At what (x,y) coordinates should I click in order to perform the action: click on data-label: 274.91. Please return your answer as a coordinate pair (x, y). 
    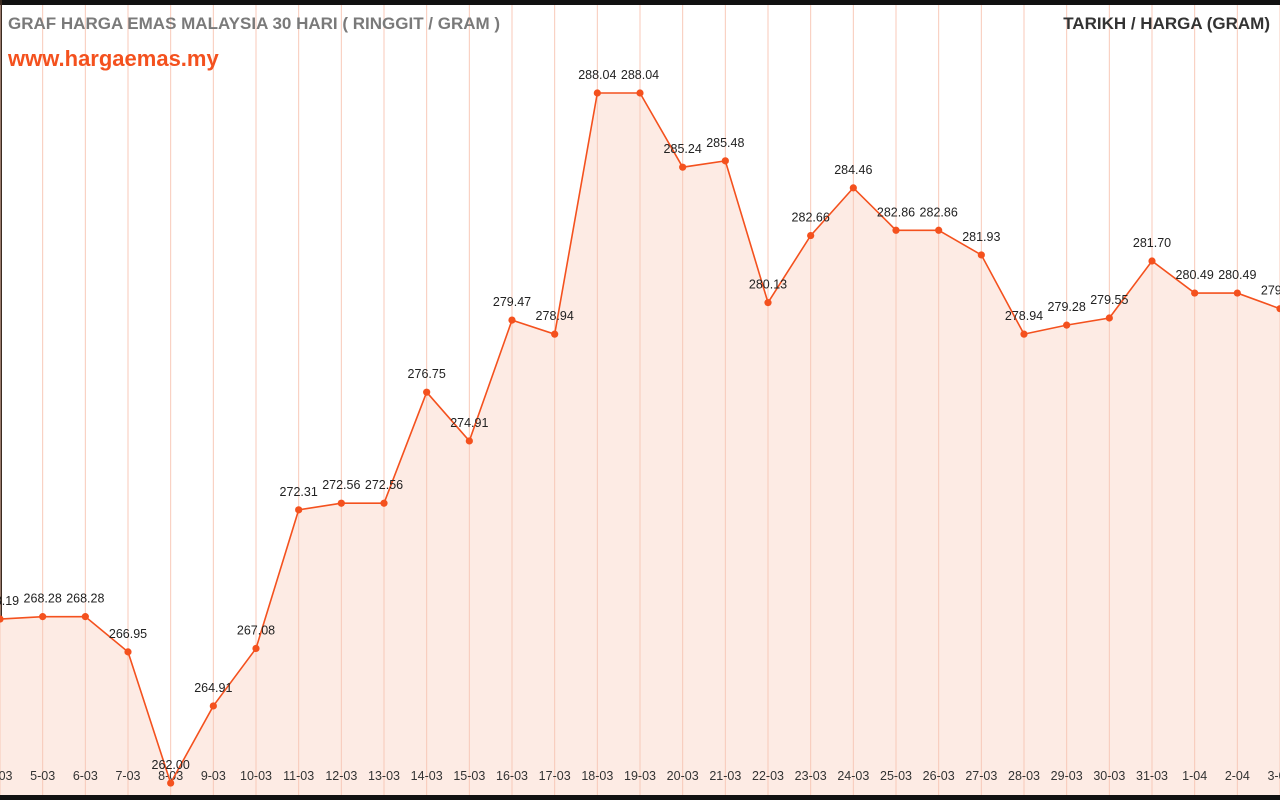
    Looking at the image, I should click on (469, 423).